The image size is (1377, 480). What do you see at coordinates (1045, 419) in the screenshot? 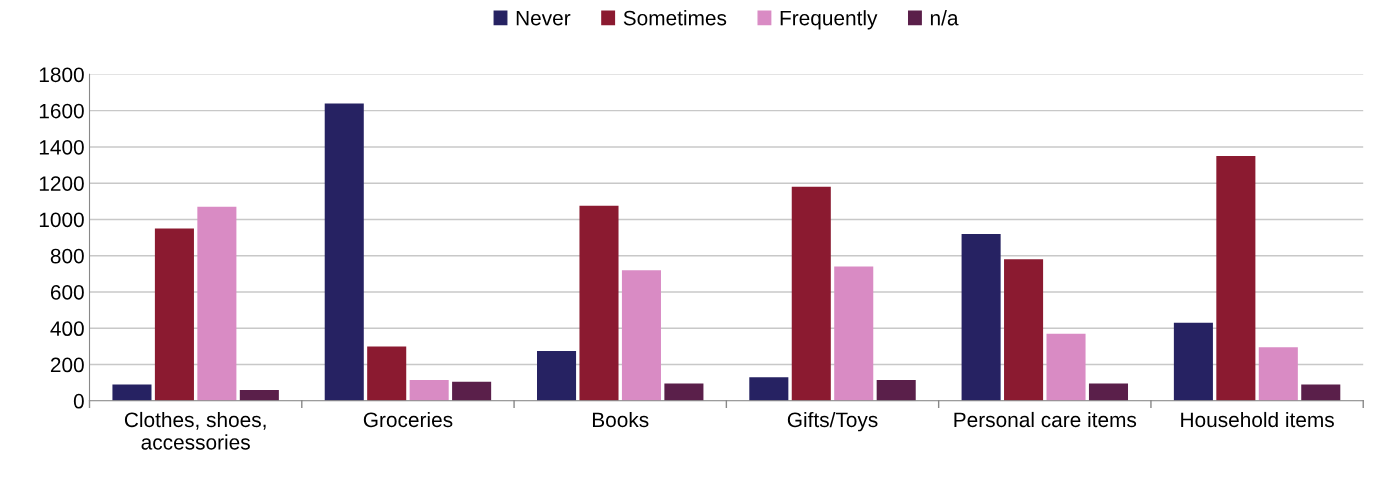
I see `x-tick-label: Personal care items` at bounding box center [1045, 419].